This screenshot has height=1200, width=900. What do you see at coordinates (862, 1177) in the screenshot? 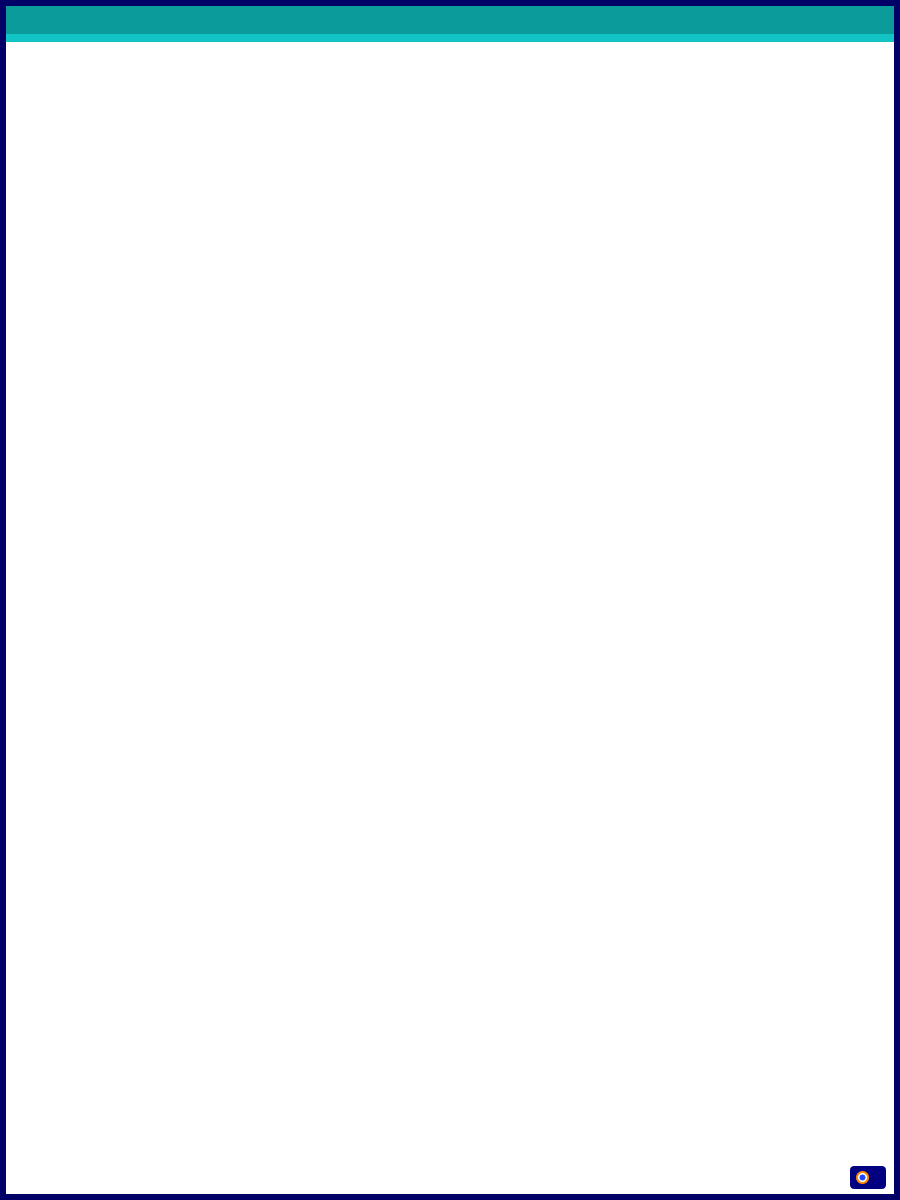
I see `weaclim-logo-icon` at bounding box center [862, 1177].